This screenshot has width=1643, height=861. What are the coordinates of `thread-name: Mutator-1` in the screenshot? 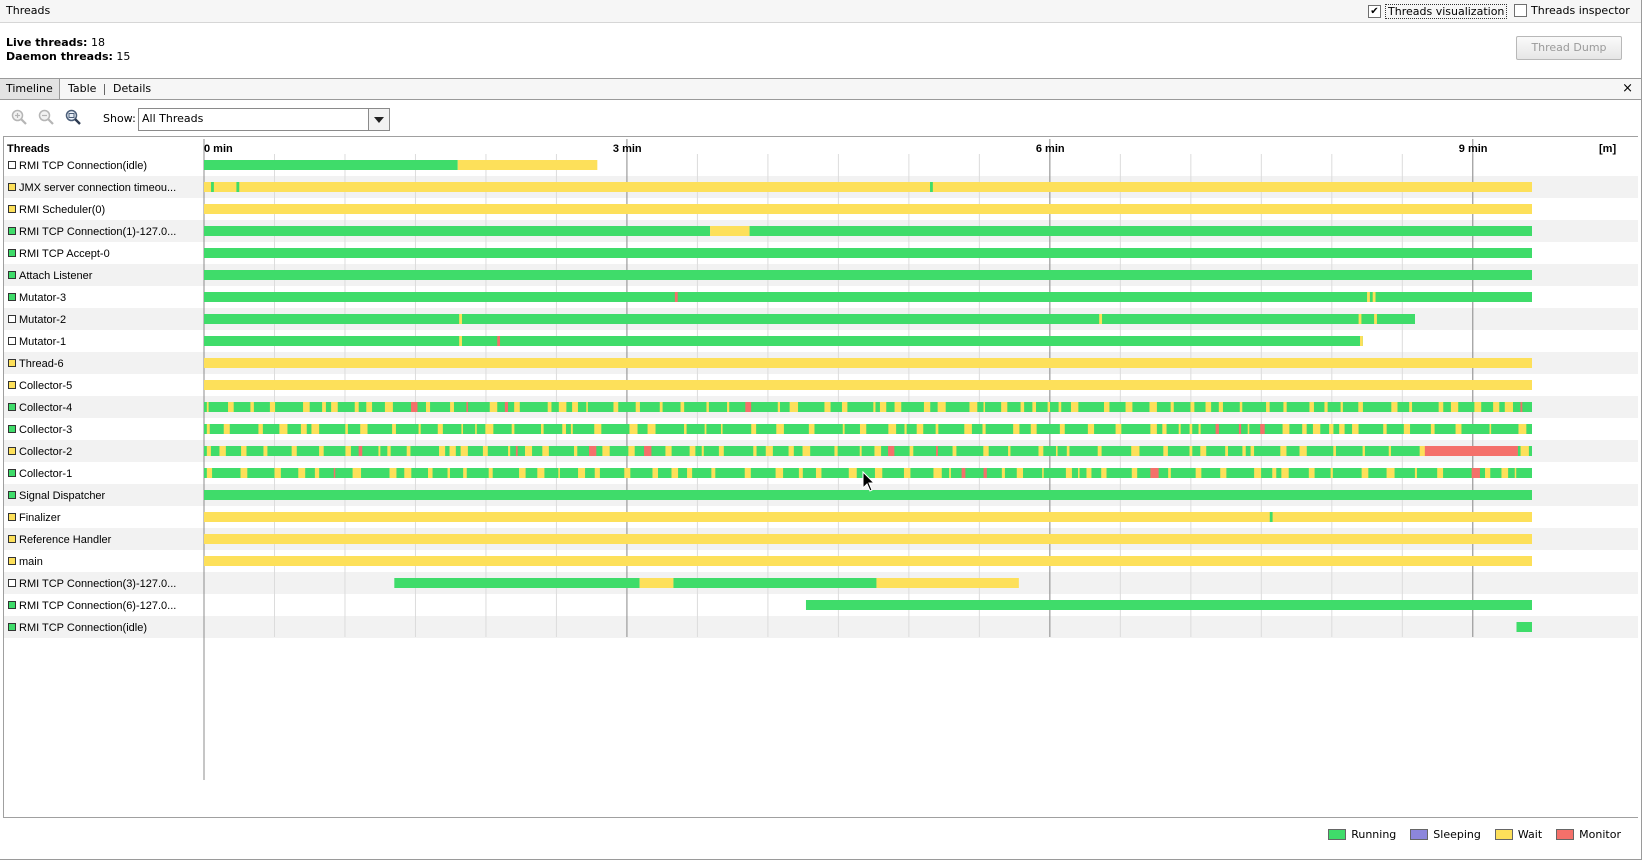 It's located at (42, 342).